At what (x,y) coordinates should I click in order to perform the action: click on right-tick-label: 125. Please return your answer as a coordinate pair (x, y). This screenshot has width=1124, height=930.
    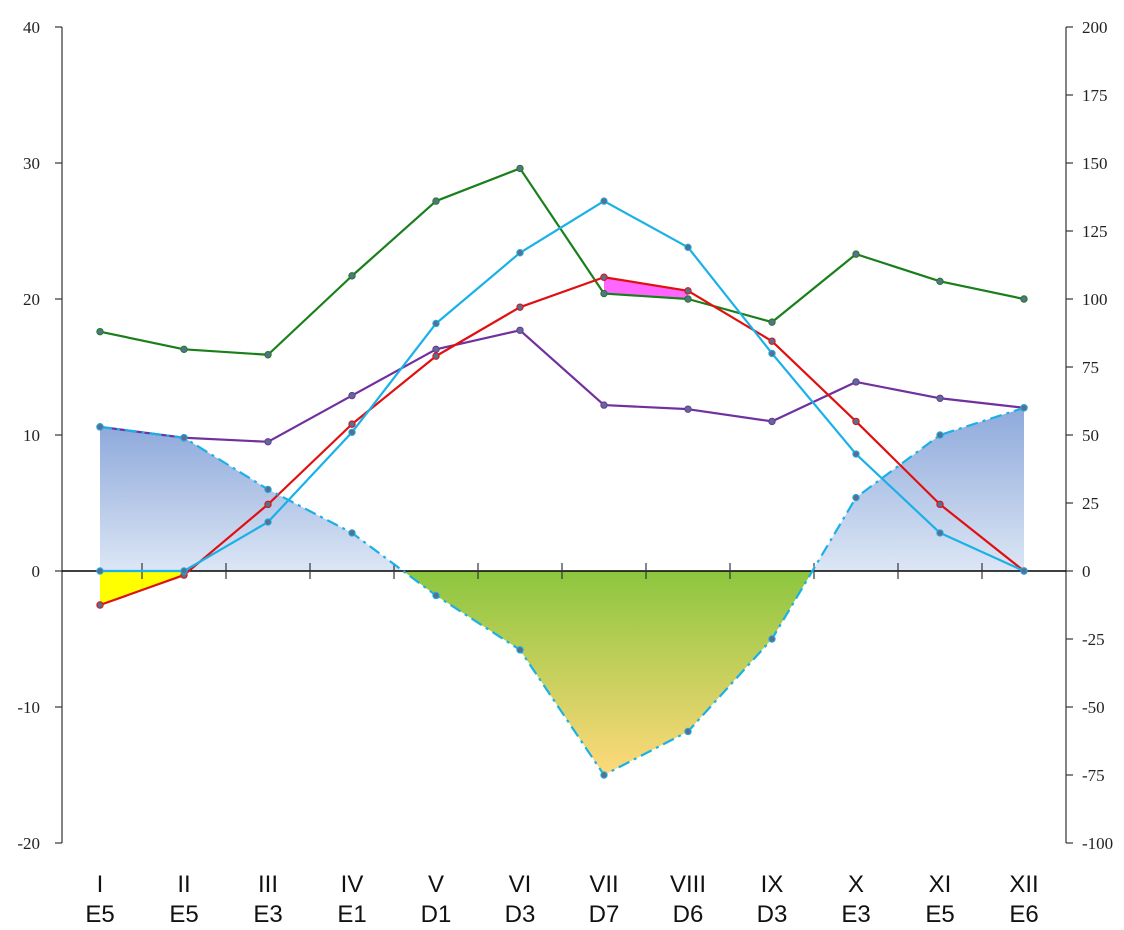
    Looking at the image, I should click on (1095, 231).